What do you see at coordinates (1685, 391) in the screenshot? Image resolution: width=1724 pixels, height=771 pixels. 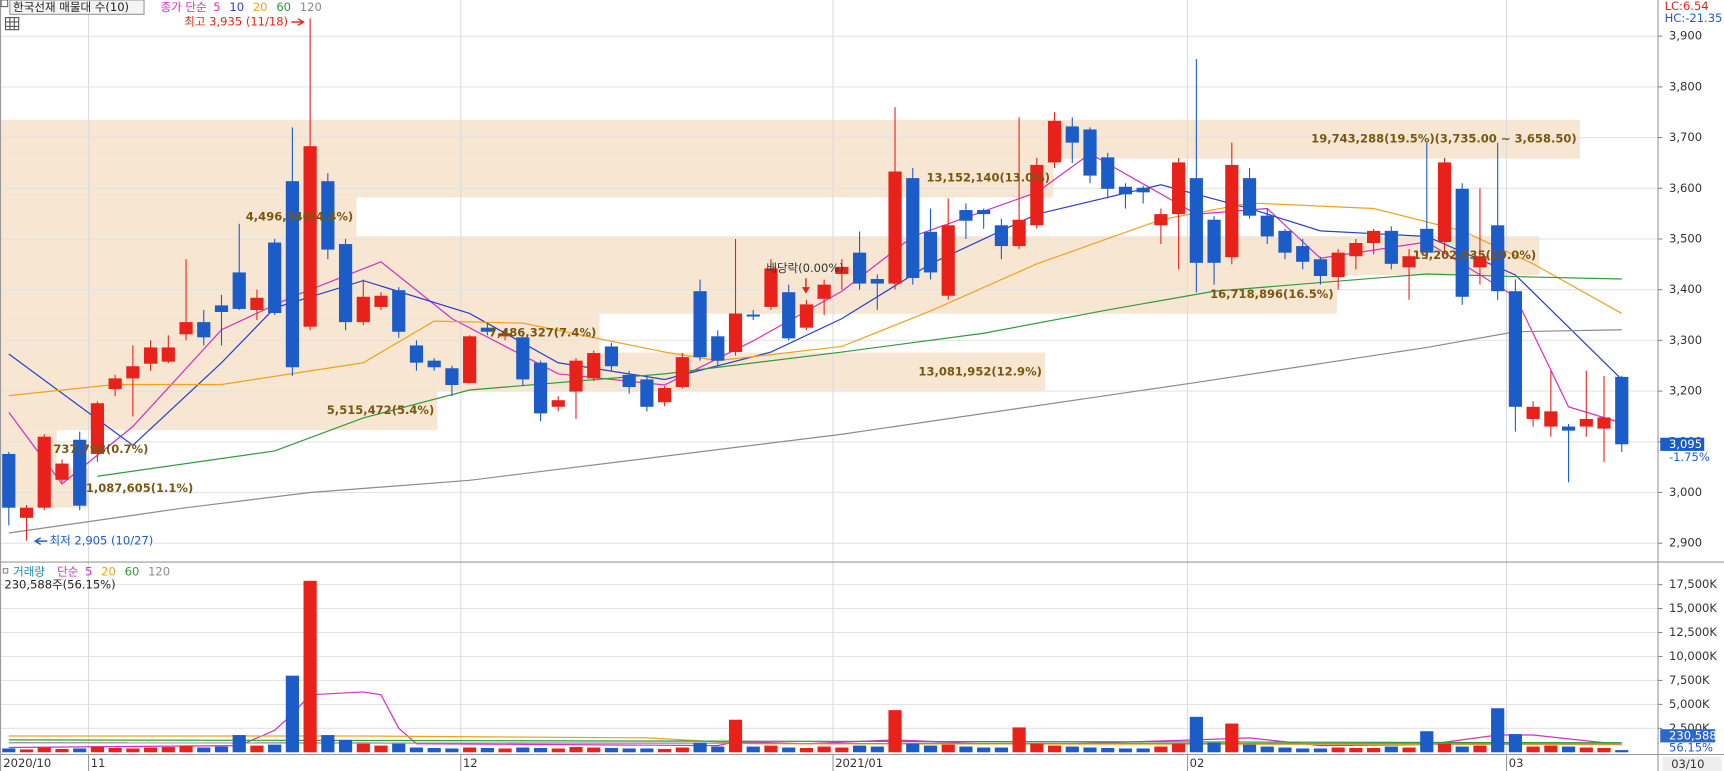 I see `y-tick-label: 3,200` at bounding box center [1685, 391].